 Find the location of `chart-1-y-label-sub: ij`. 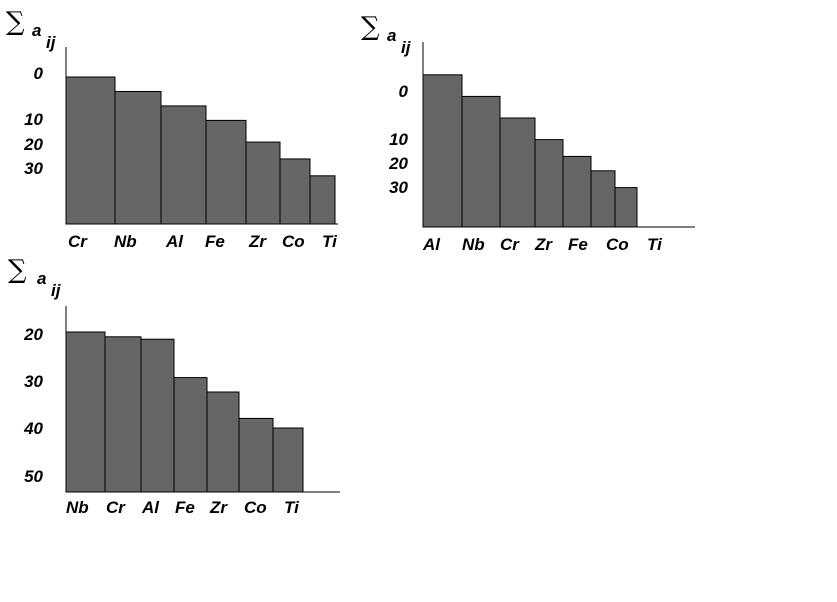

chart-1-y-label-sub: ij is located at coordinates (51, 42).